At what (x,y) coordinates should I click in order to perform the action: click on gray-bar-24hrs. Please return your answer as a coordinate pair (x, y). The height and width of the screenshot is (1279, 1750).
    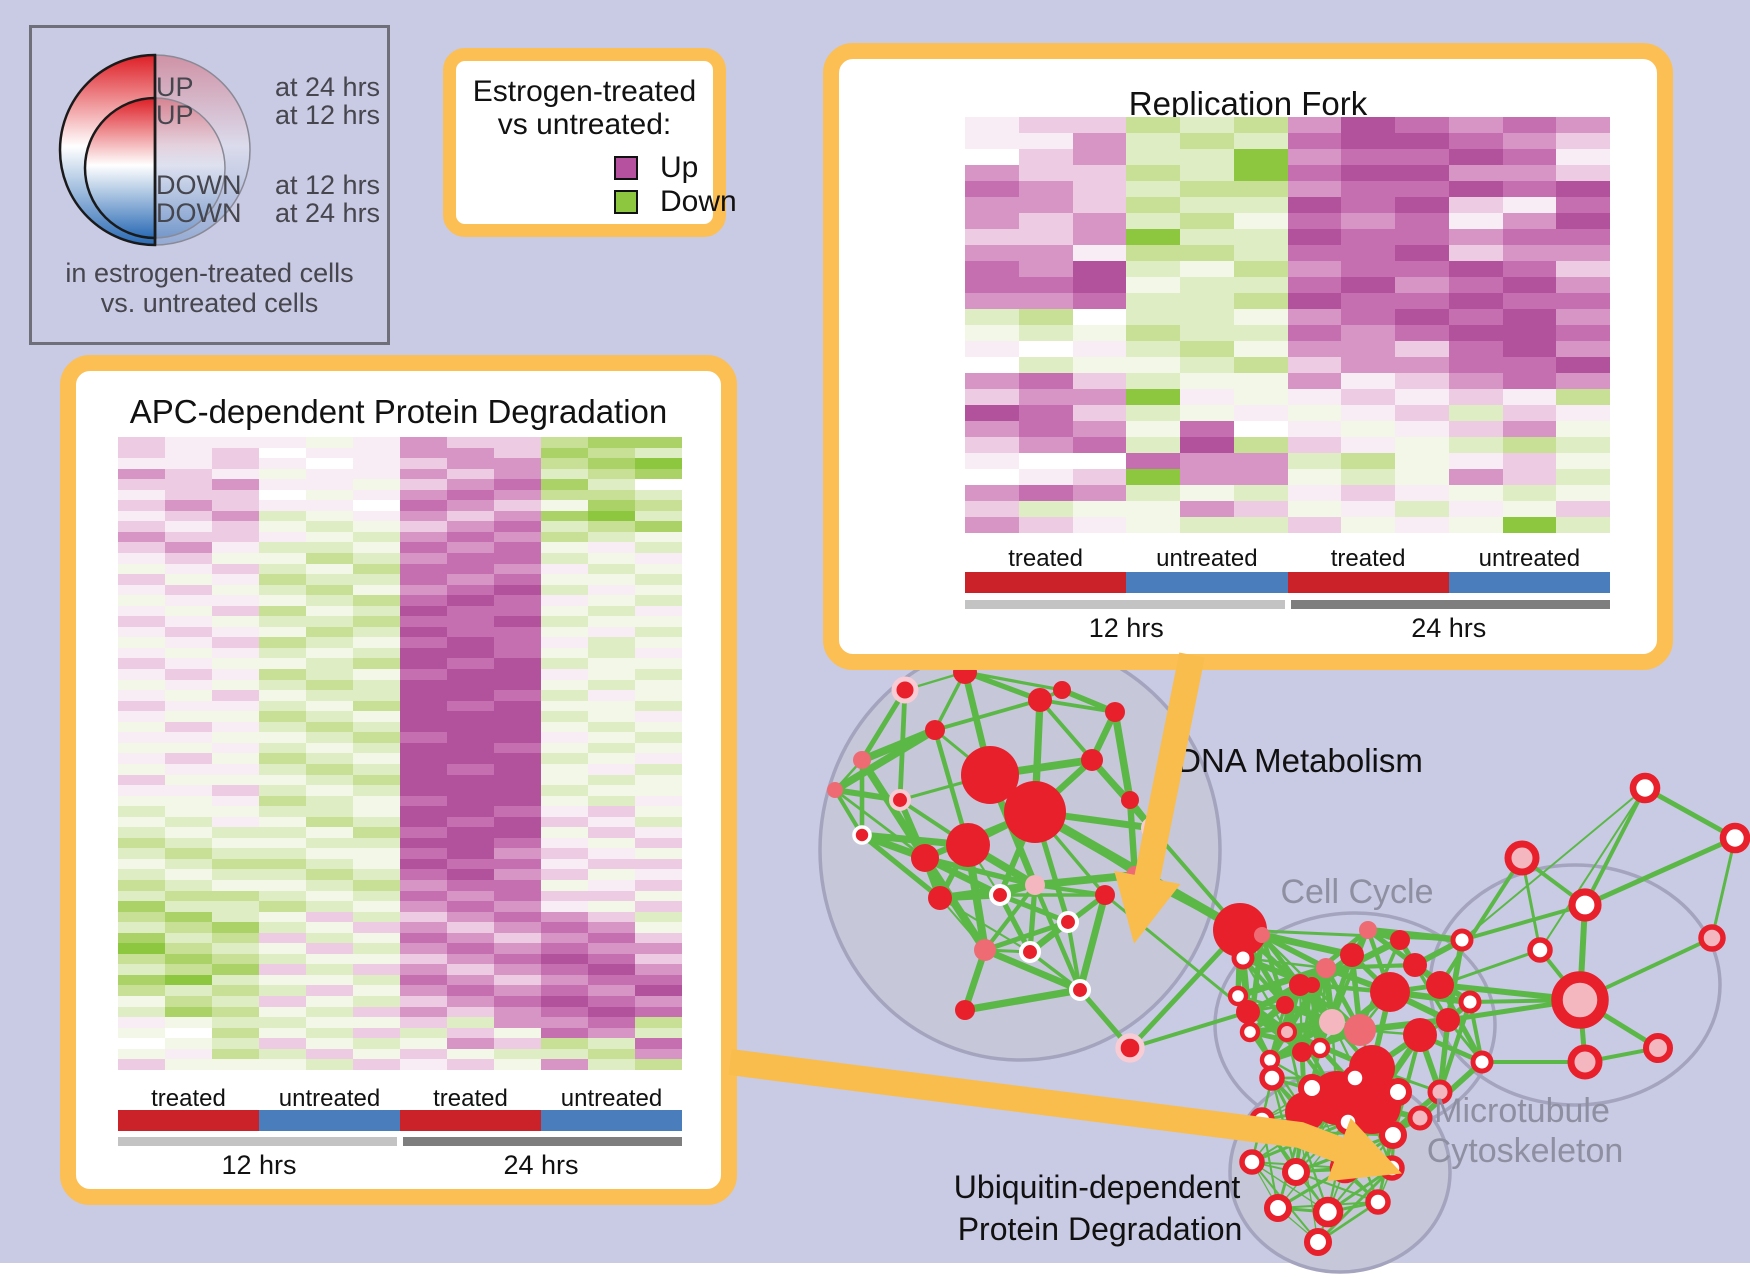
    Looking at the image, I should click on (542, 1141).